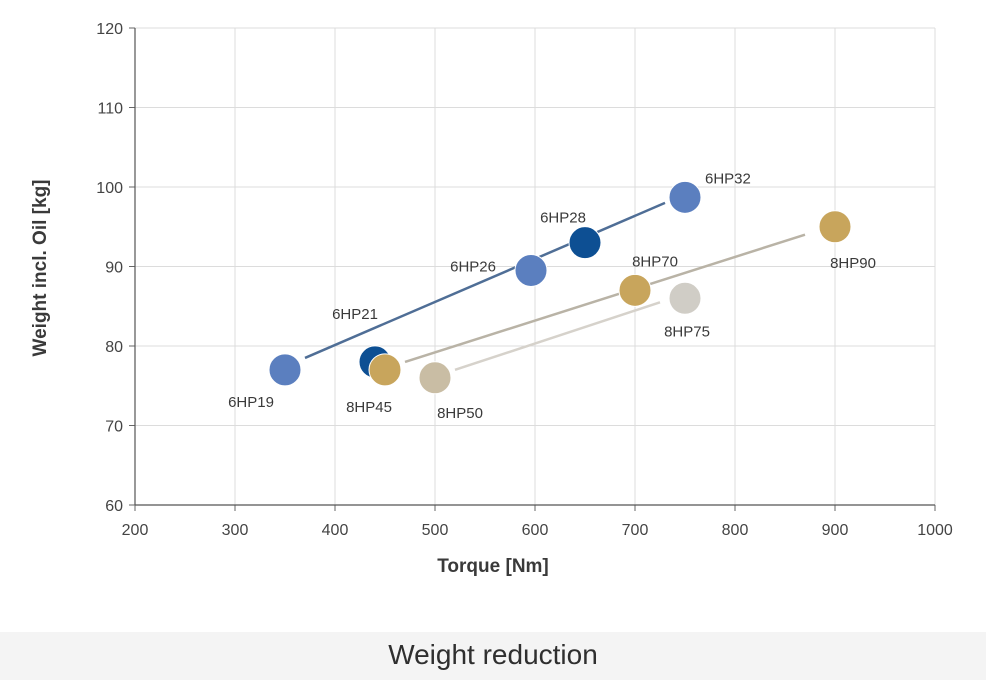 This screenshot has height=680, width=986. What do you see at coordinates (460, 413) in the screenshot?
I see `point-label: 8HP50` at bounding box center [460, 413].